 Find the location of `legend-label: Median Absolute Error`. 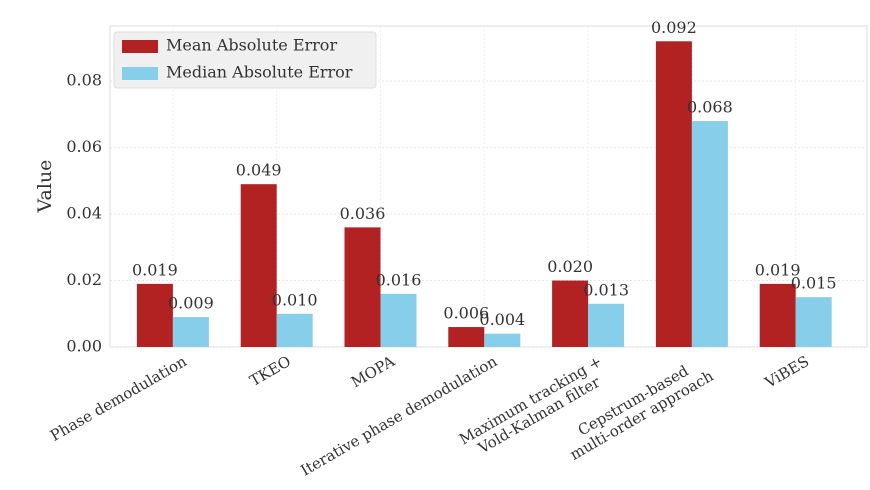

legend-label: Median Absolute Error is located at coordinates (259, 72).